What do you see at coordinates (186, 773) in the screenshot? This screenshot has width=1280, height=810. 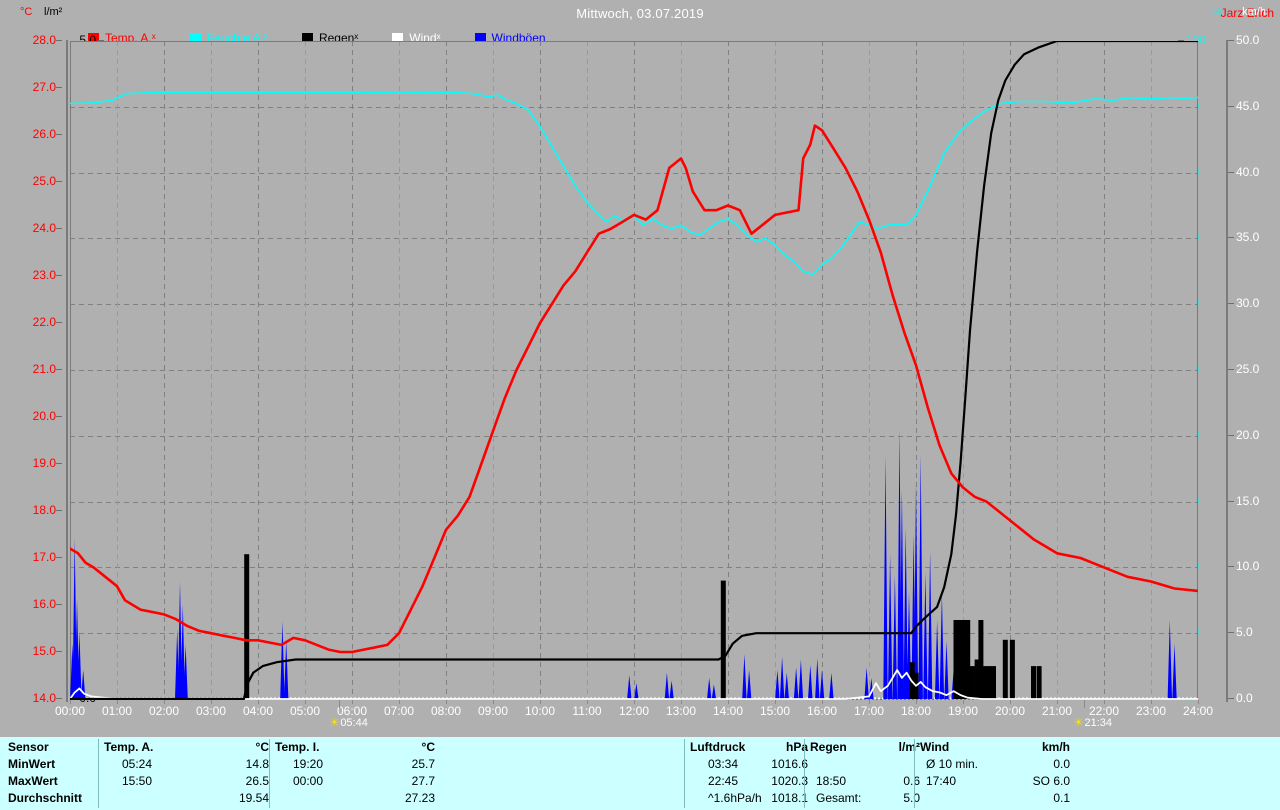 I see `summary-group-temp-aussen: Temp. A. °C 05:24 14.8 15:50 26.5 19.54` at bounding box center [186, 773].